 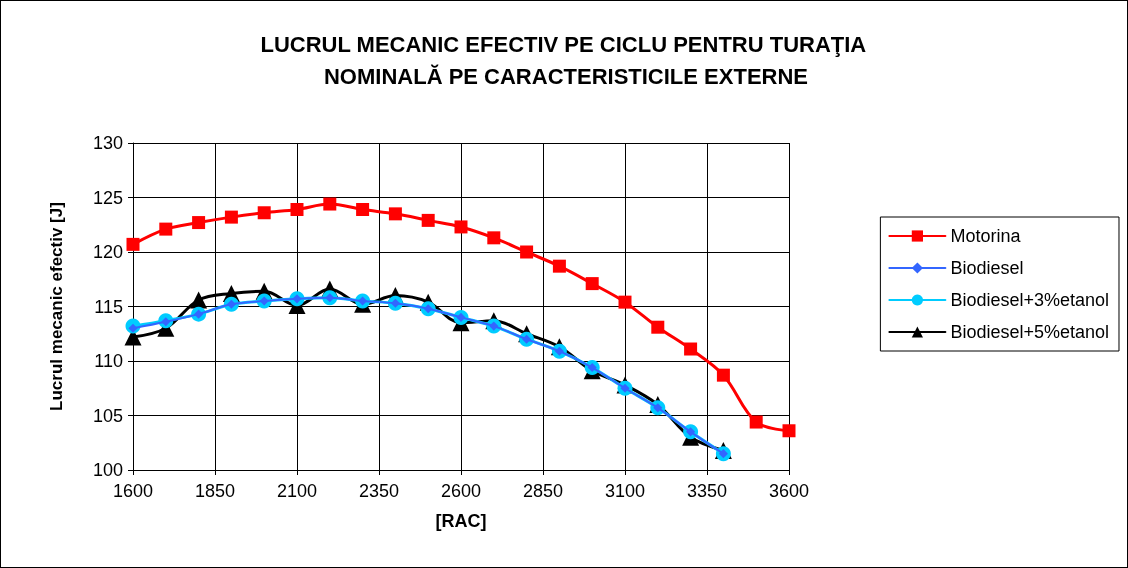 What do you see at coordinates (1030, 300) in the screenshot?
I see `legend-label: Biodiesel+3%etanol` at bounding box center [1030, 300].